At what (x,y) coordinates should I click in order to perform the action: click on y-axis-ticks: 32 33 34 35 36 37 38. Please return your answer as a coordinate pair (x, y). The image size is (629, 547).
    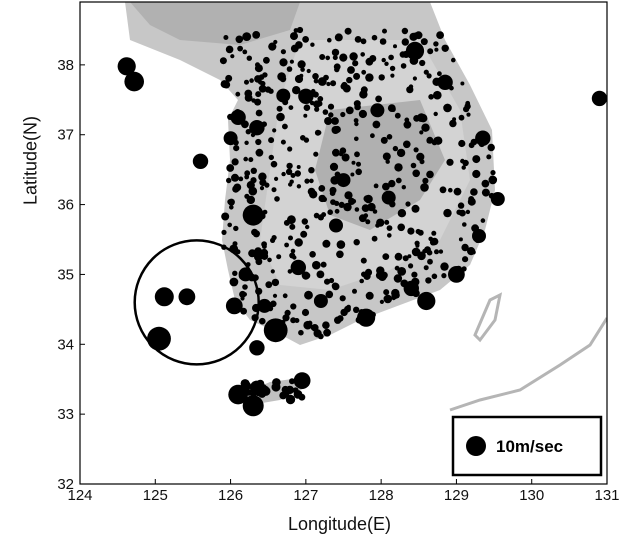
    Looking at the image, I should click on (71, 275).